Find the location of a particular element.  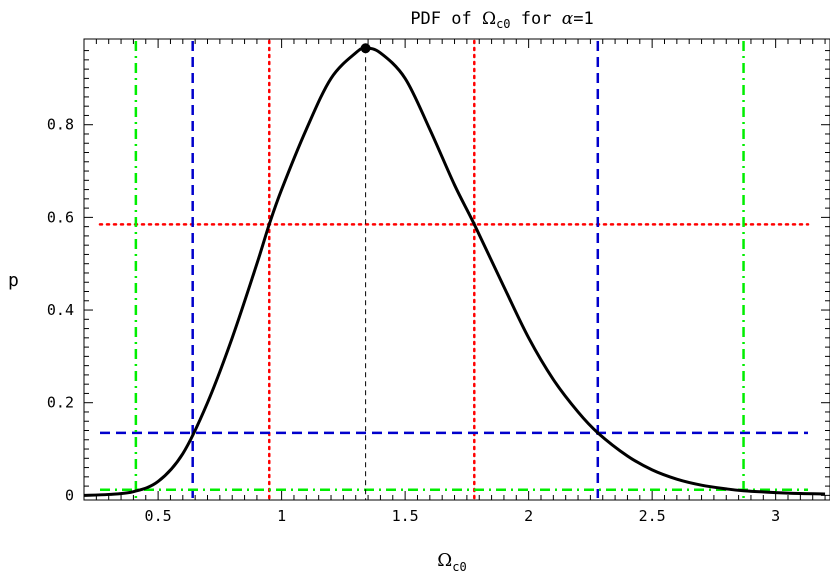

y-tick-label: 0 is located at coordinates (69, 495).